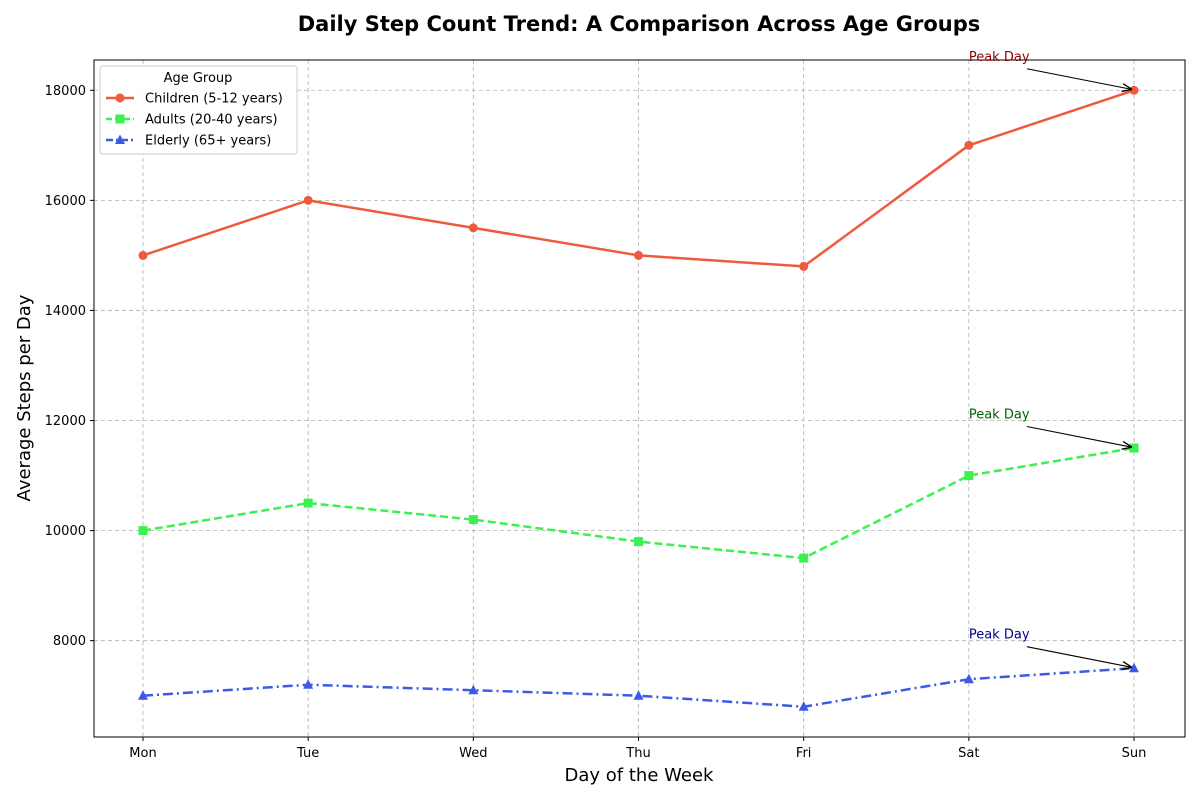 This screenshot has height=800, width=1200. I want to click on legend-label: Adults (20-40 years), so click(211, 120).